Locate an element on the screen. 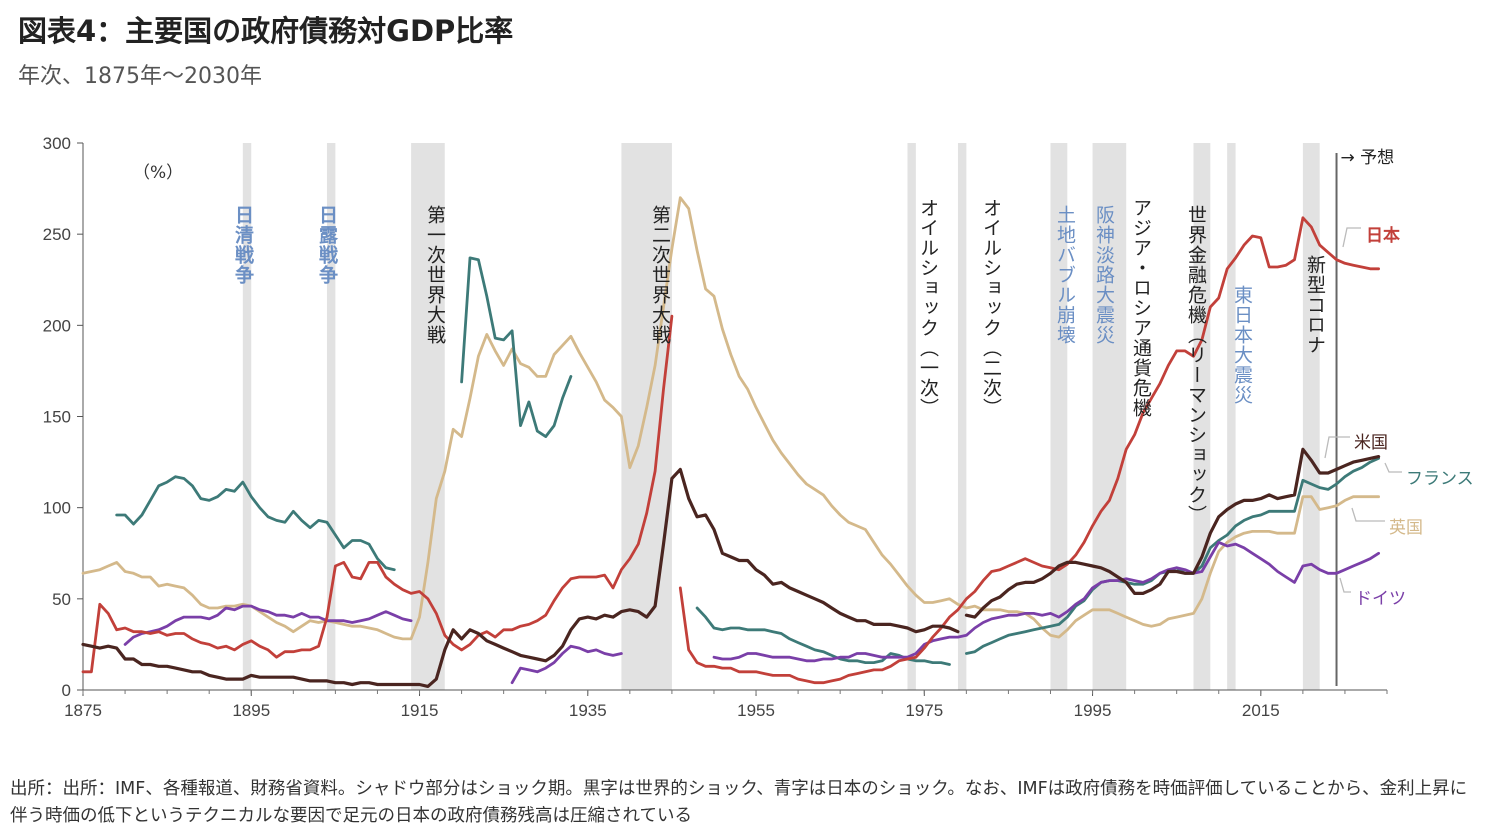 The width and height of the screenshot is (1491, 835). leader-line-france is located at coordinates (1393, 467).